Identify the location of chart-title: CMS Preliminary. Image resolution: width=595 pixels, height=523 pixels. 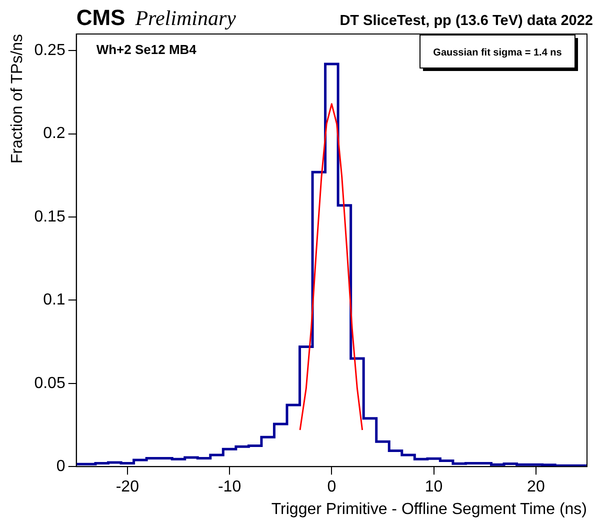
(156, 17).